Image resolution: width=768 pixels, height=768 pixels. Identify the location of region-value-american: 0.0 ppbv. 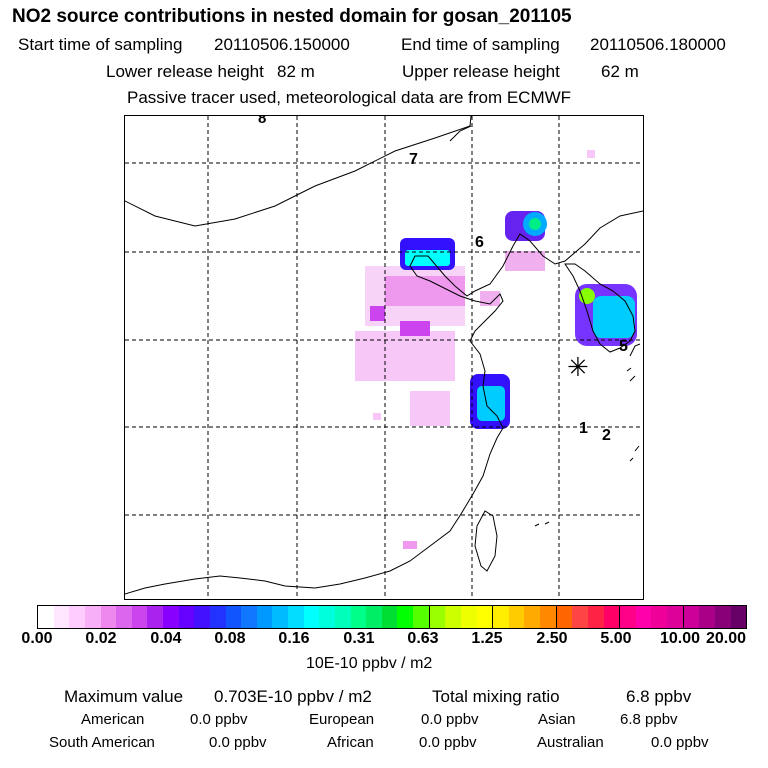
(219, 719).